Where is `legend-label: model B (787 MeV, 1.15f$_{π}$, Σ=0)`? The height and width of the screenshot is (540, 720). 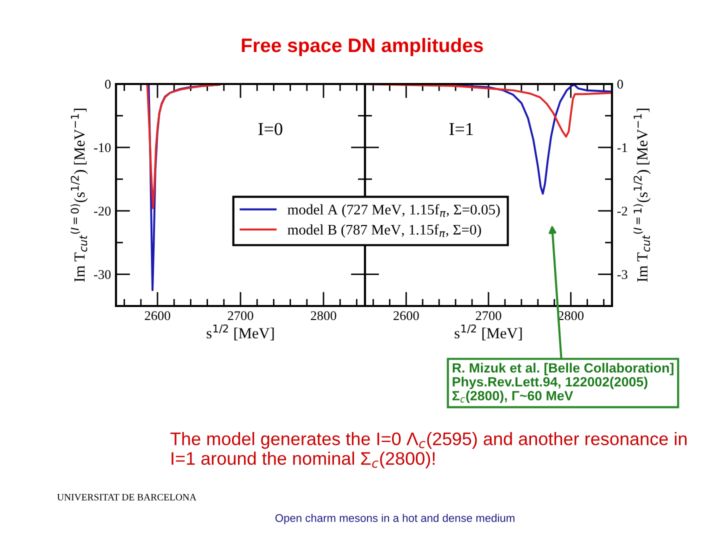 legend-label: model B (787 MeV, 1.15f$_{π}$, Σ=0) is located at coordinates (384, 231).